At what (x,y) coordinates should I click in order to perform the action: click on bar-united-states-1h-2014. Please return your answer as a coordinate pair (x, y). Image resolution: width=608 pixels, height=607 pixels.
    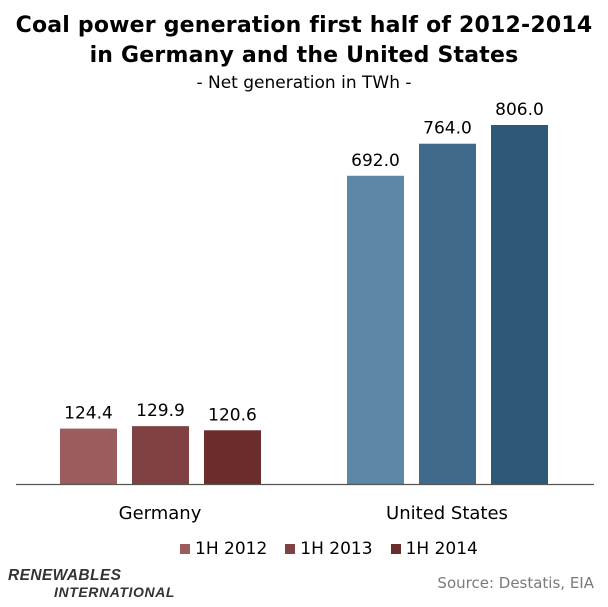
    Looking at the image, I should click on (519, 304).